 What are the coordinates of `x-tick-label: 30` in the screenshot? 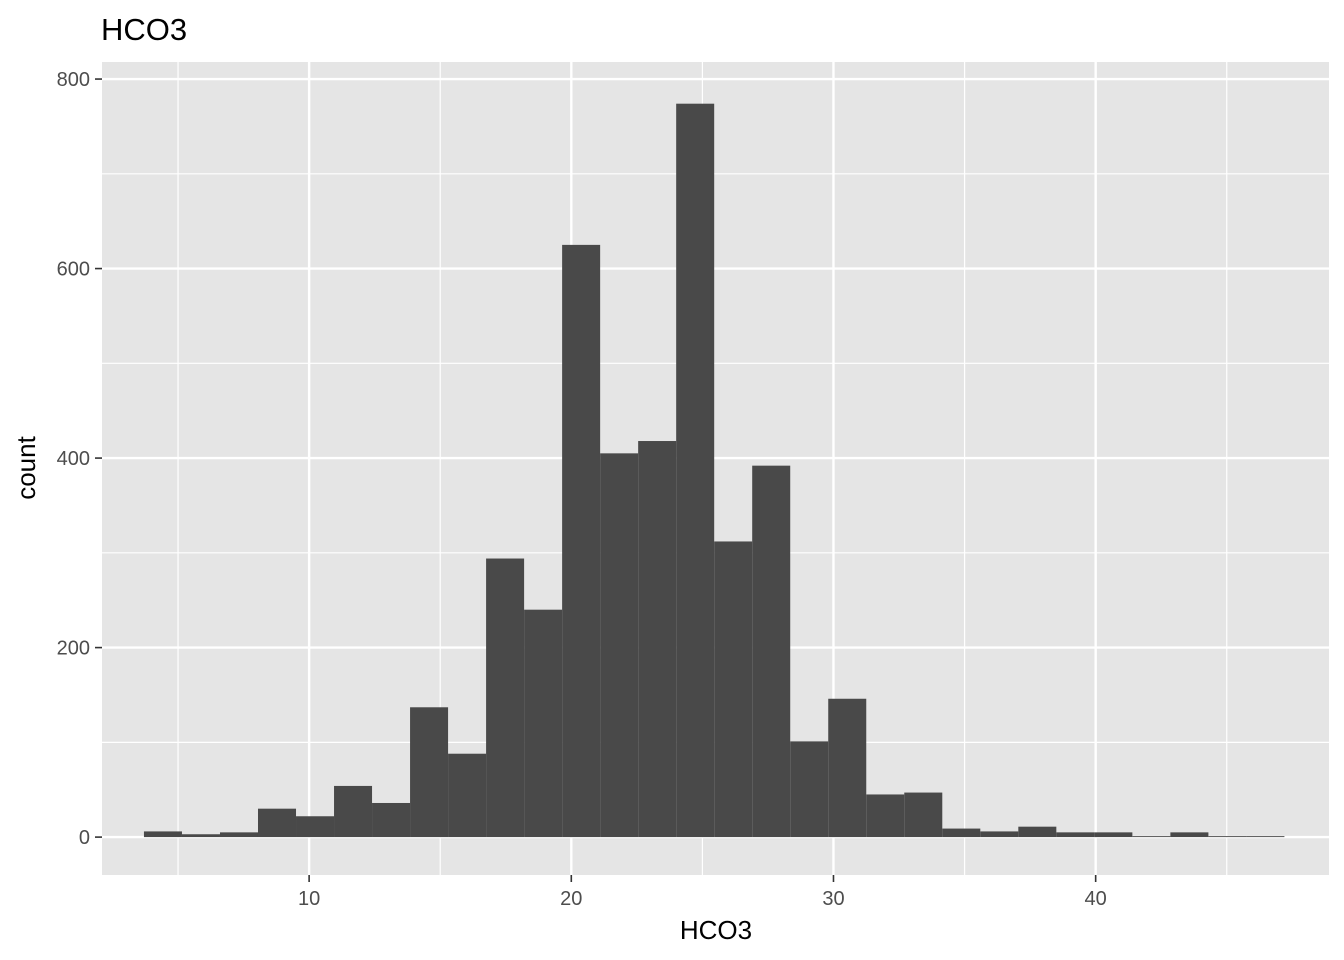 It's located at (833, 899).